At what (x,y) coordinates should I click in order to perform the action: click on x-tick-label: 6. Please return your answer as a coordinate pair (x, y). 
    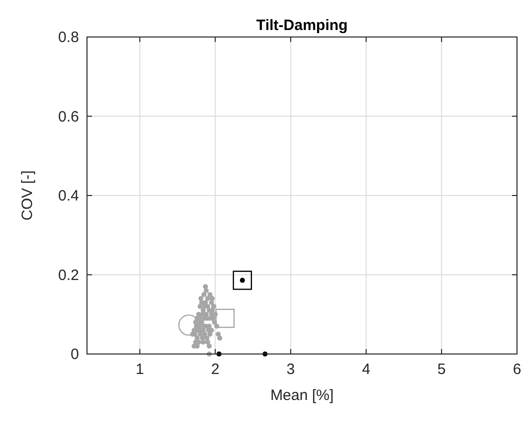
    Looking at the image, I should click on (517, 369).